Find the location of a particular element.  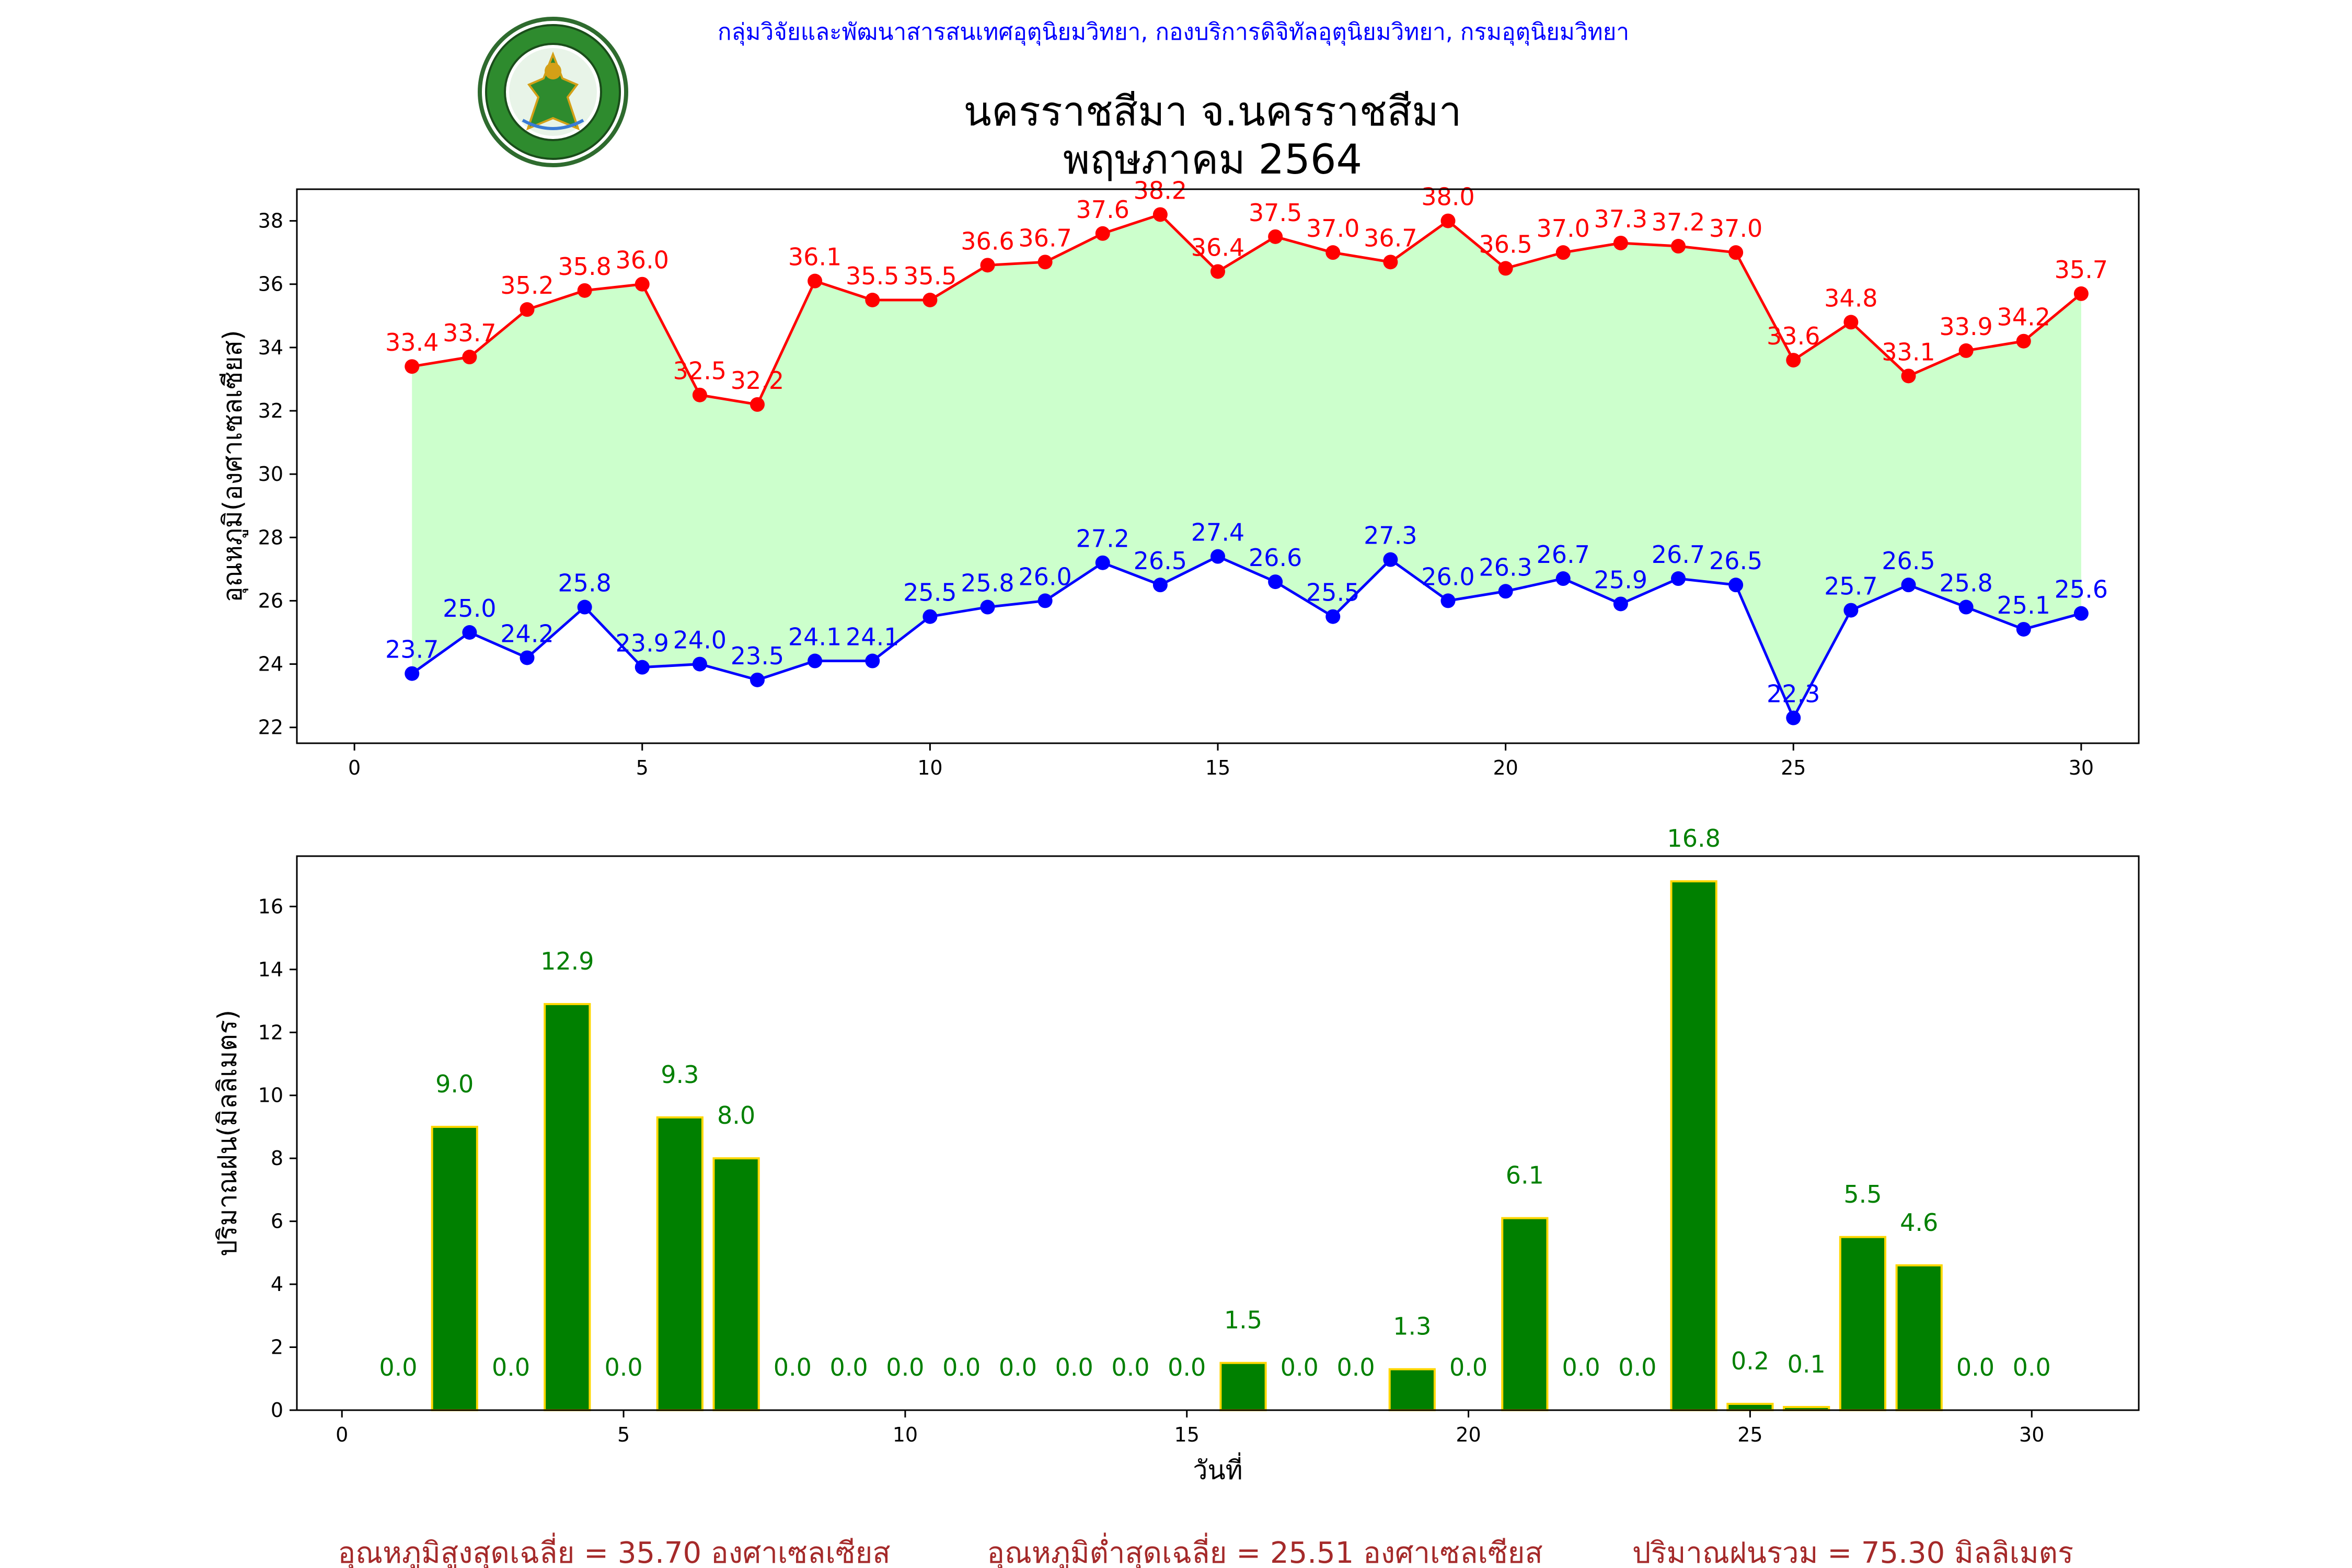

max-temperature-label: 37.5 is located at coordinates (1275, 213).